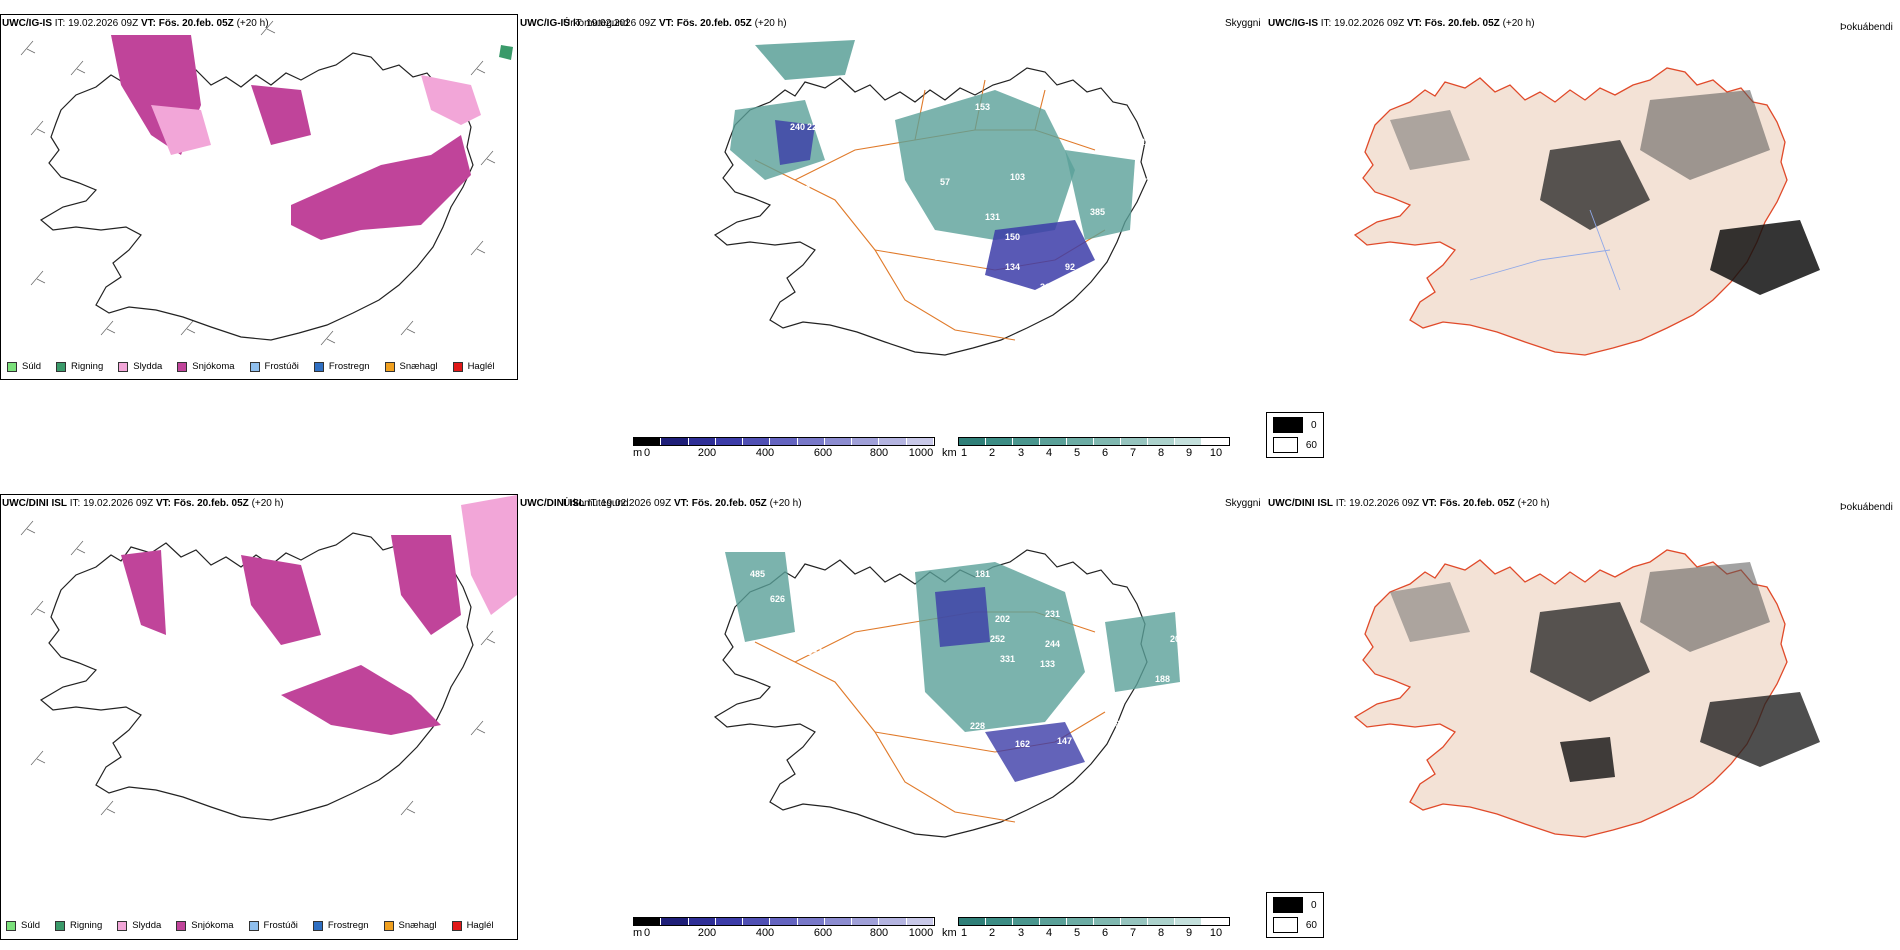 The width and height of the screenshot is (1900, 950). I want to click on lead-time: (+20 h), so click(785, 503).